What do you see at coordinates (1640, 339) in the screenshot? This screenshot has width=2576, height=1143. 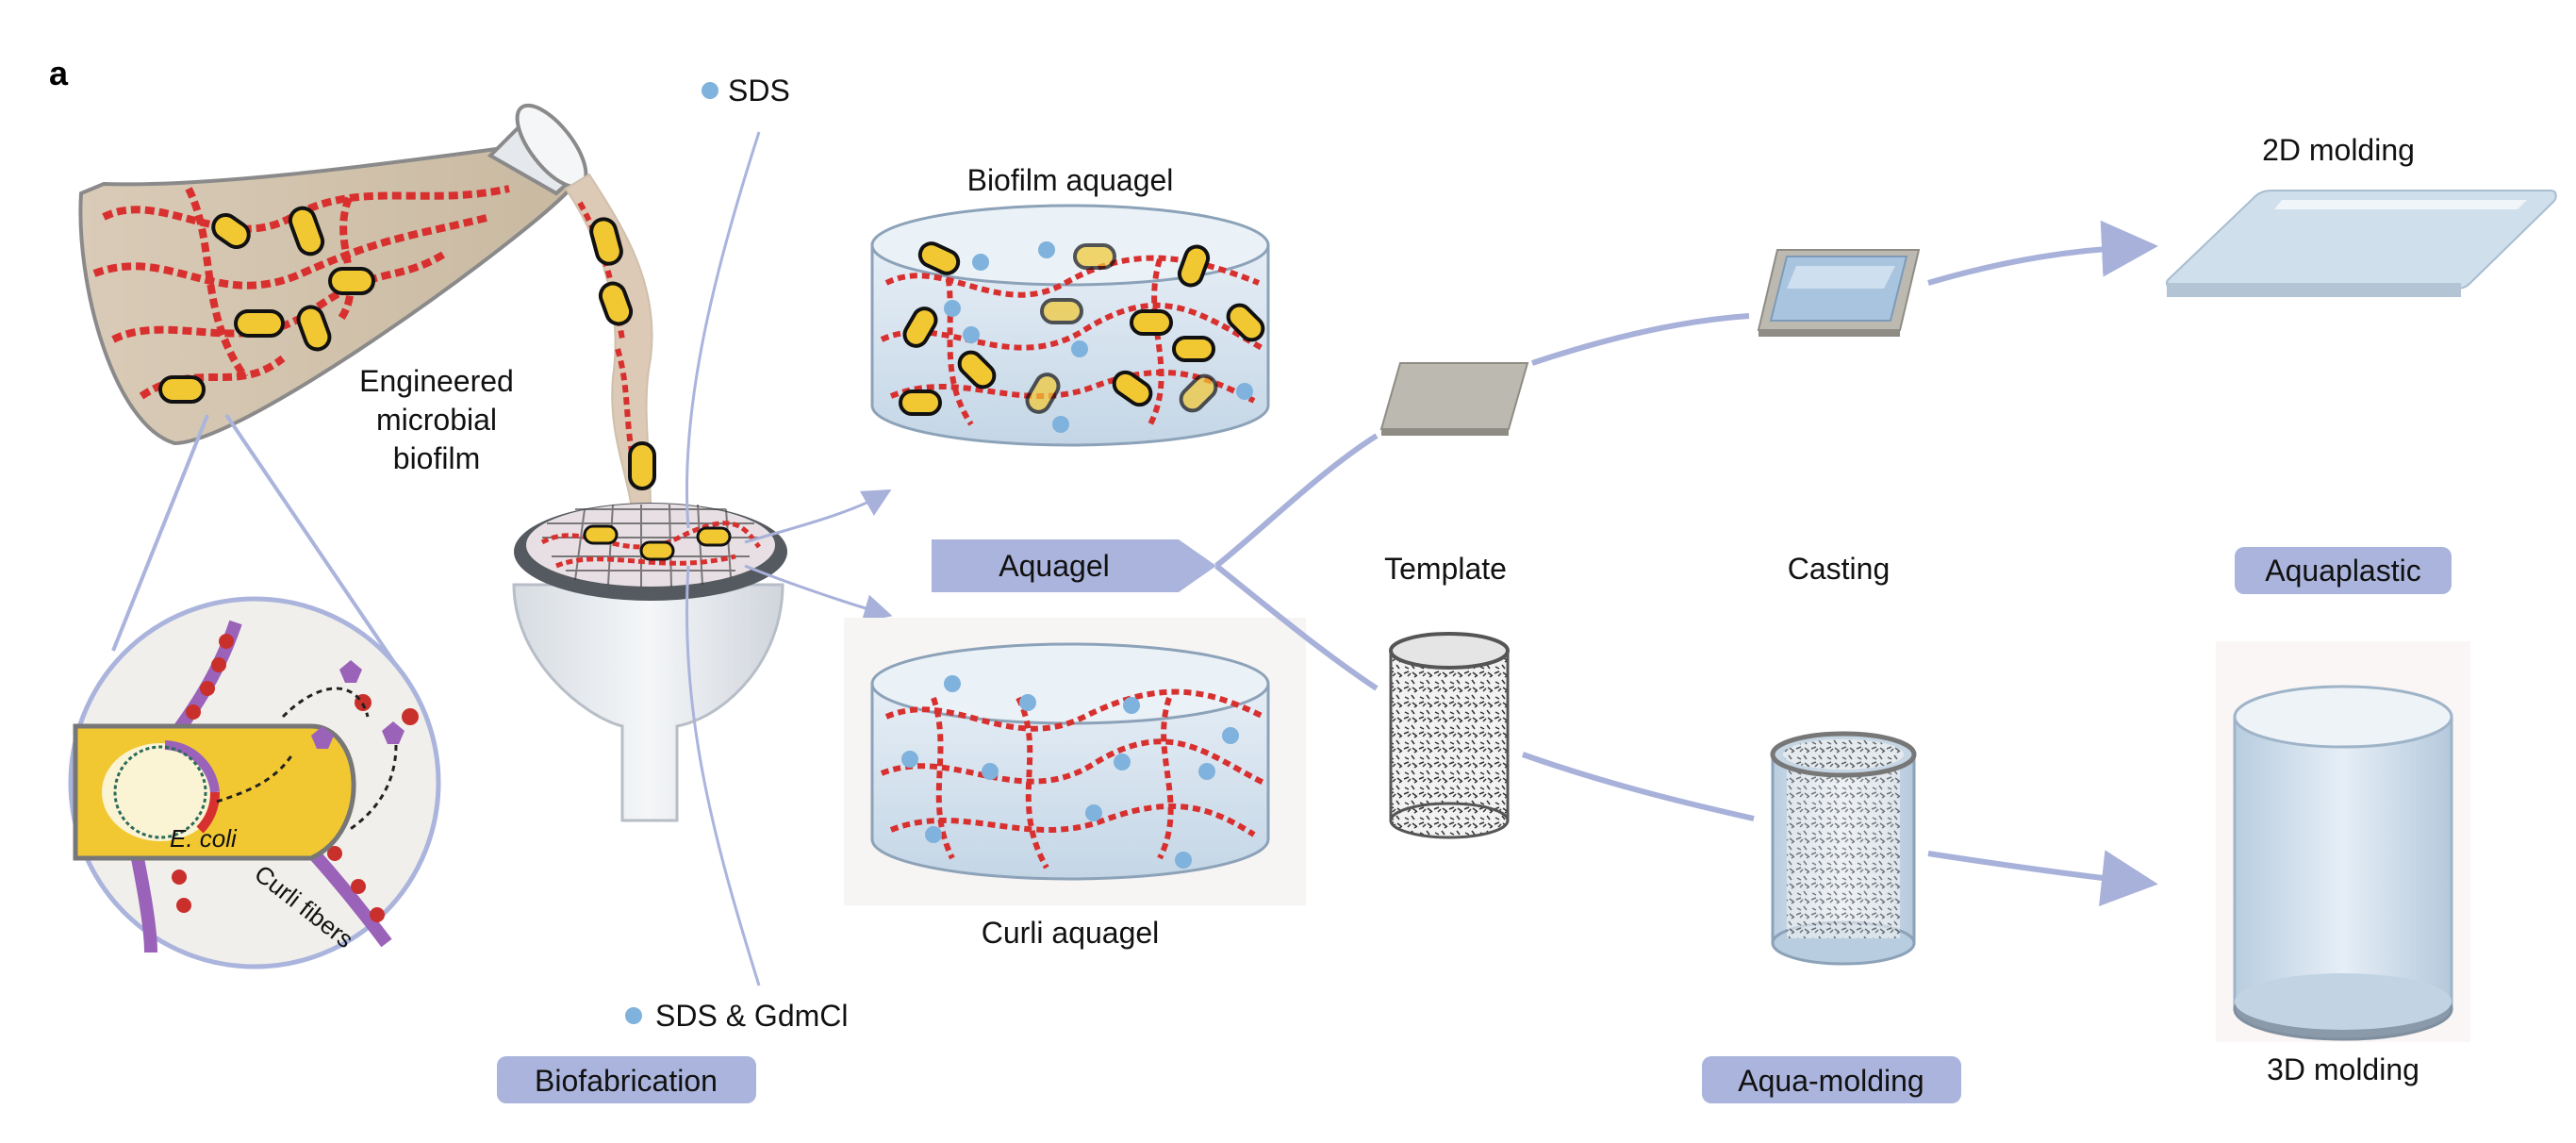 I see `arrow-to-casting-2d` at bounding box center [1640, 339].